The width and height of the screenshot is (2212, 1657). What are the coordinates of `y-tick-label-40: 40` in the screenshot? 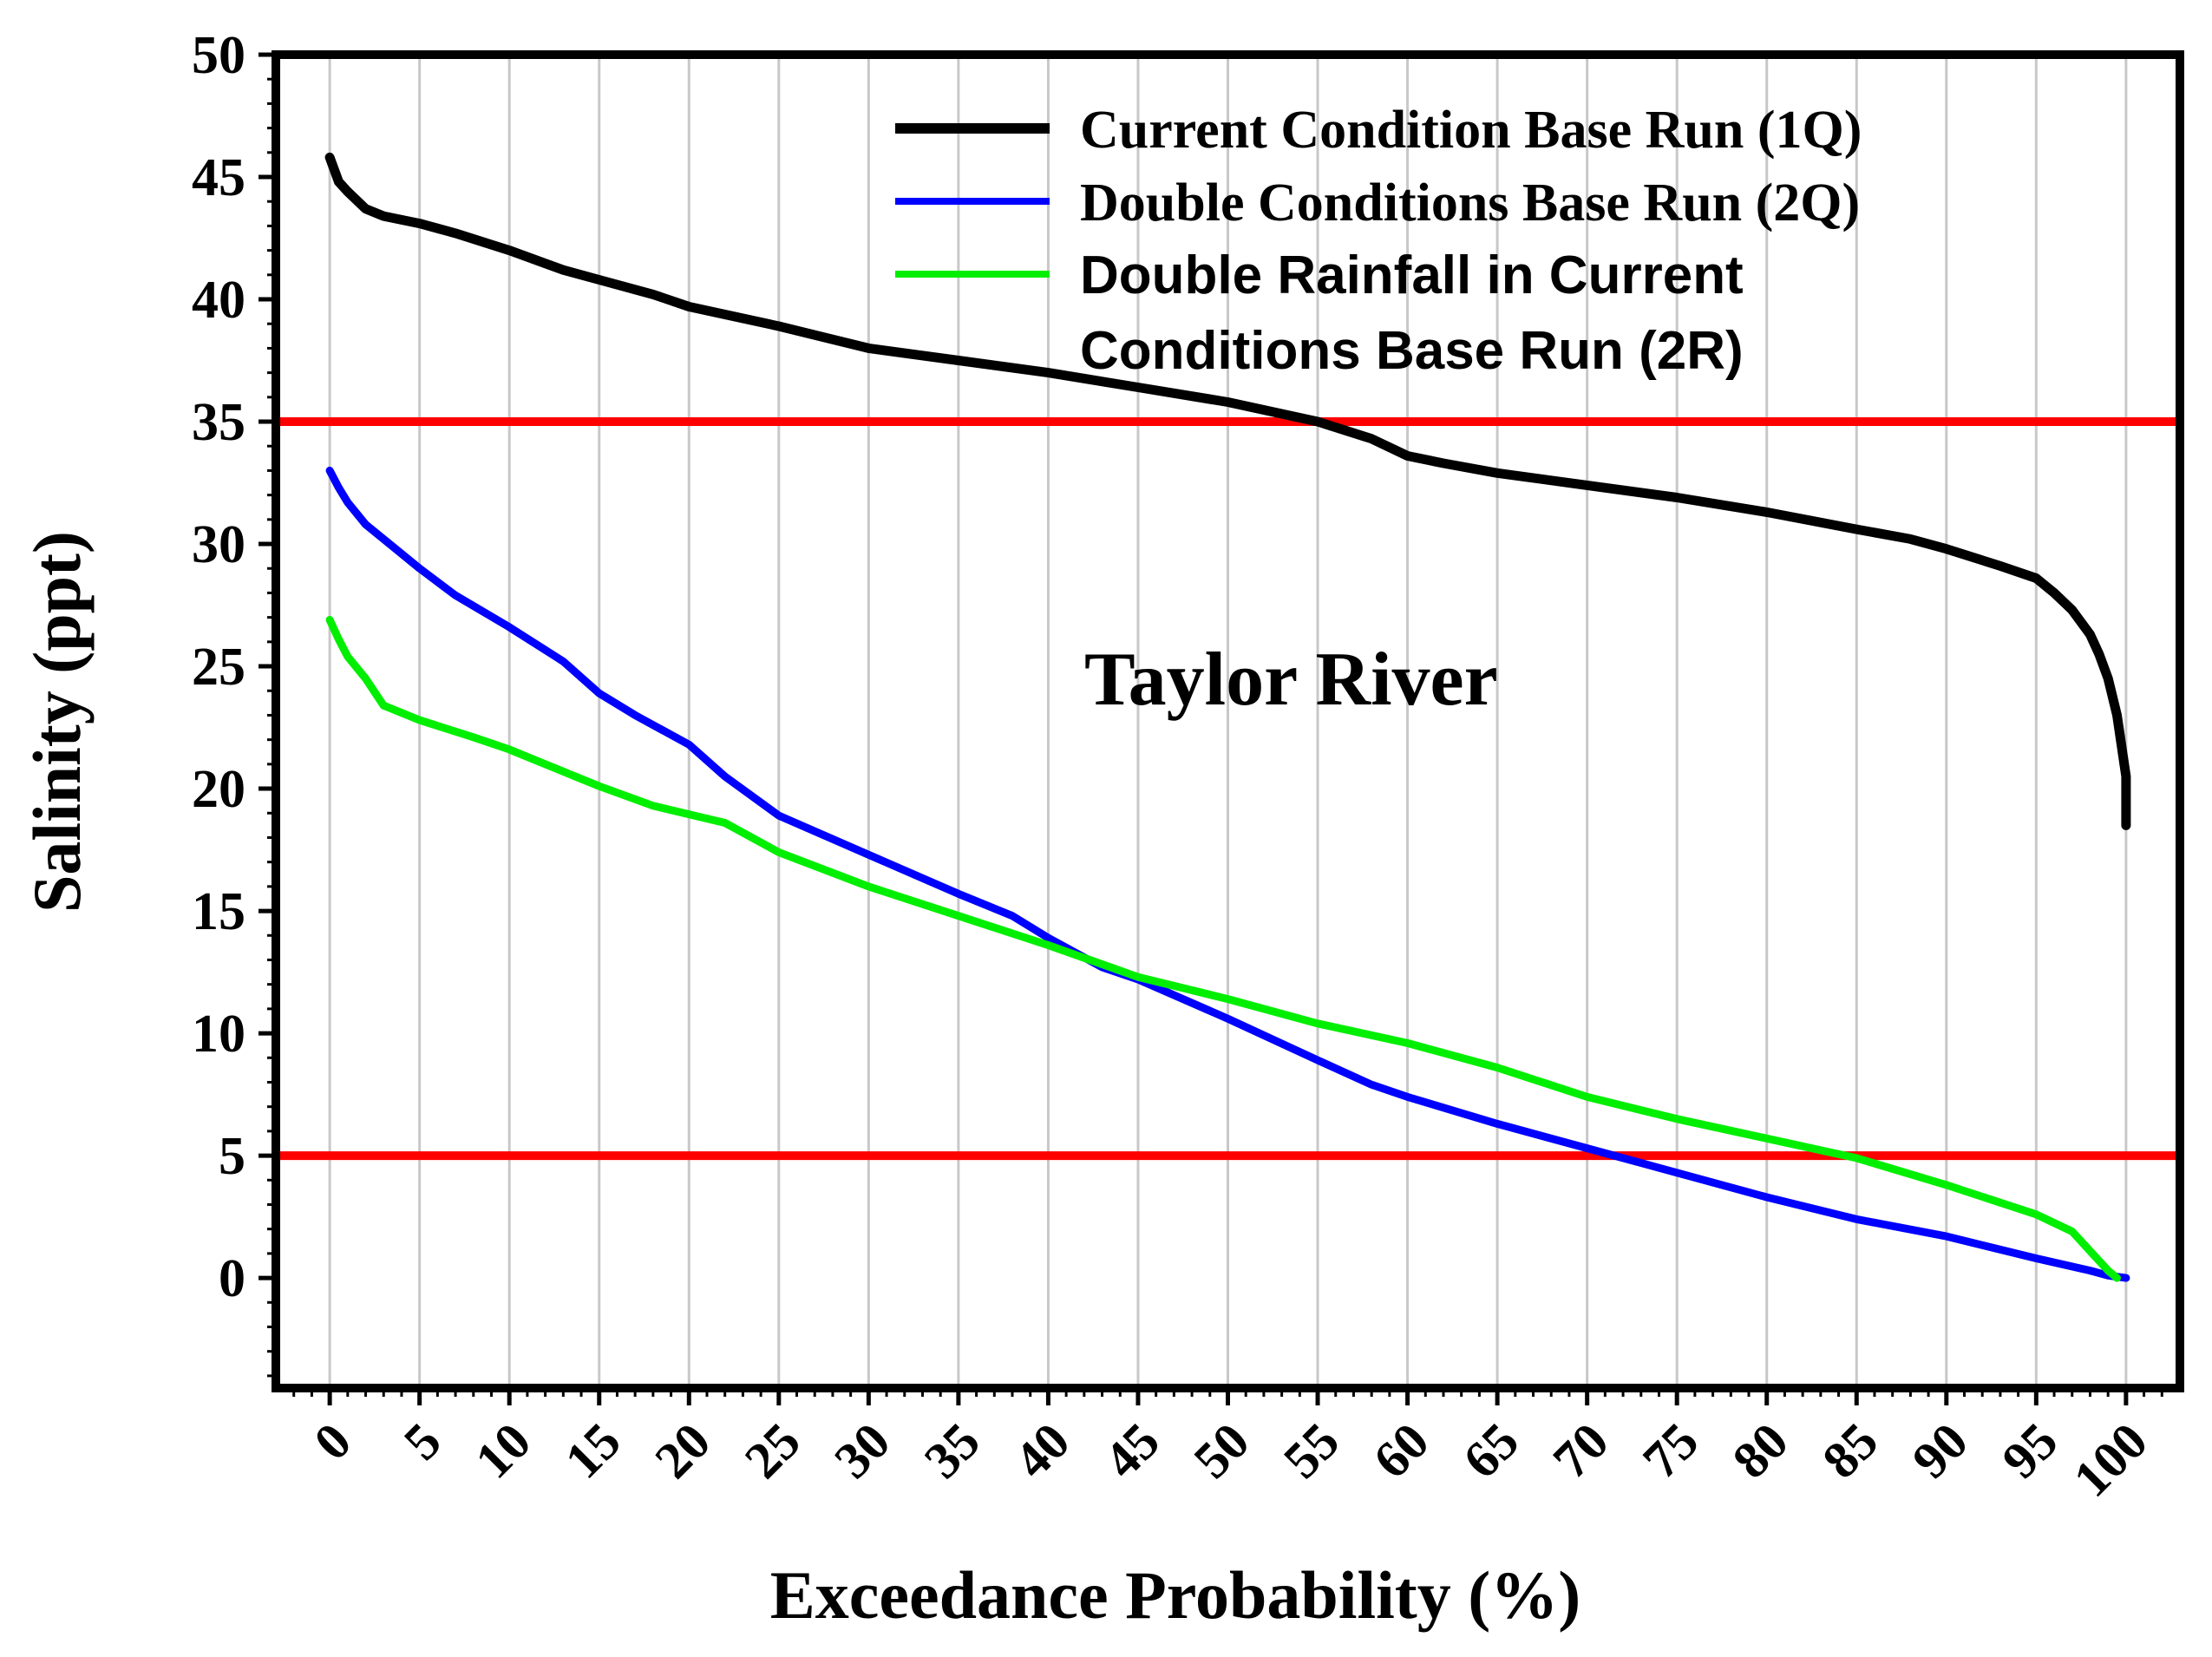 It's located at (218, 300).